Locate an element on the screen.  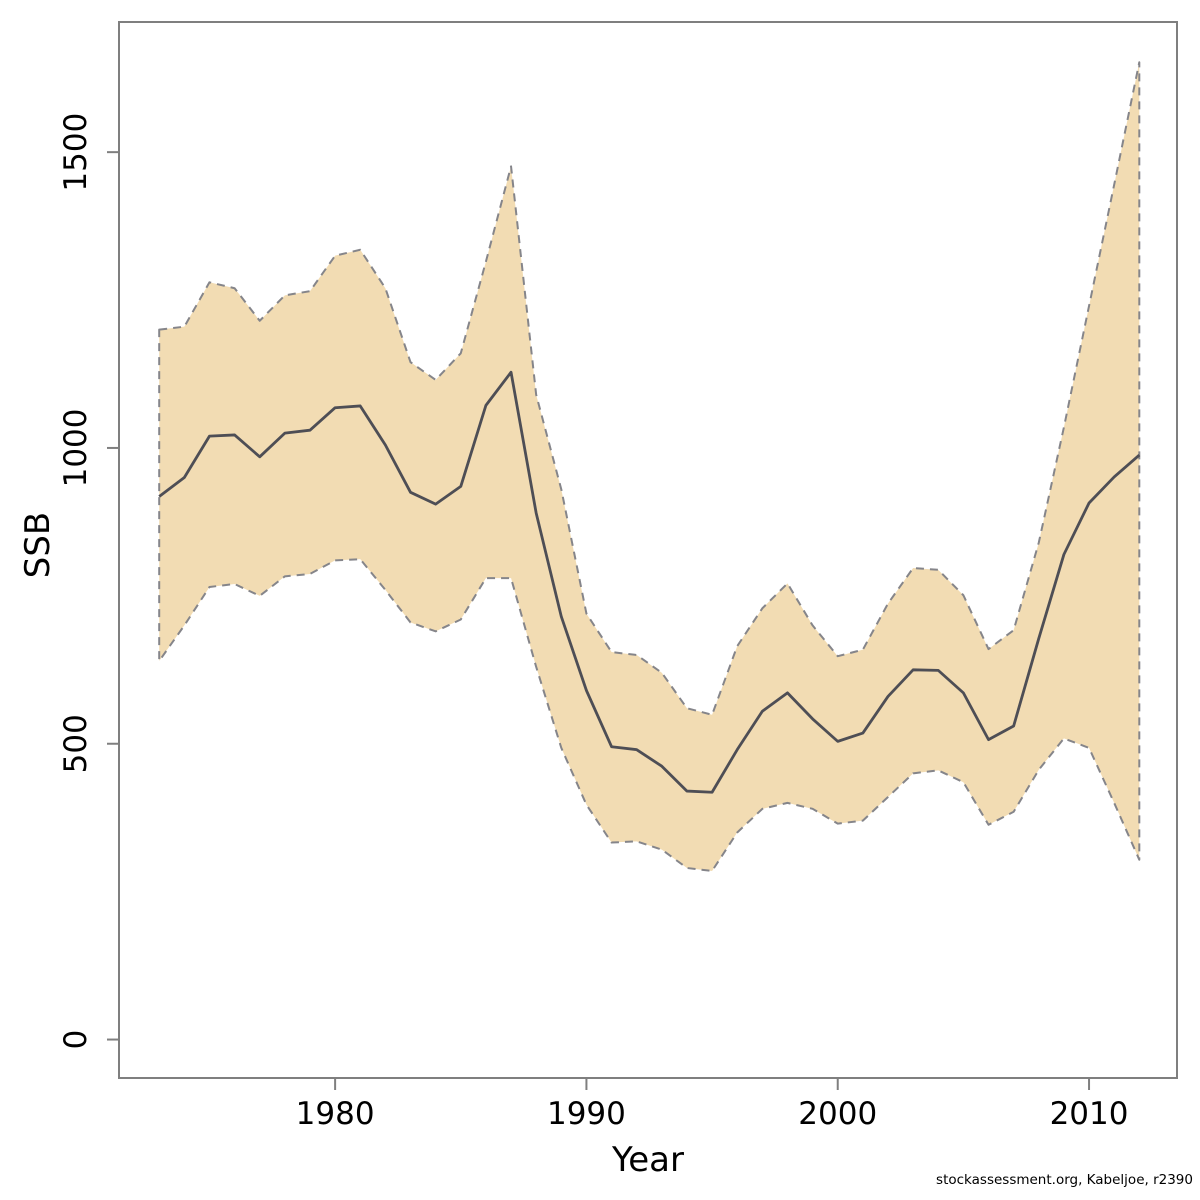
footer-credit: stockassessment.org, Kabeljoe, r2390 is located at coordinates (1064, 1180).